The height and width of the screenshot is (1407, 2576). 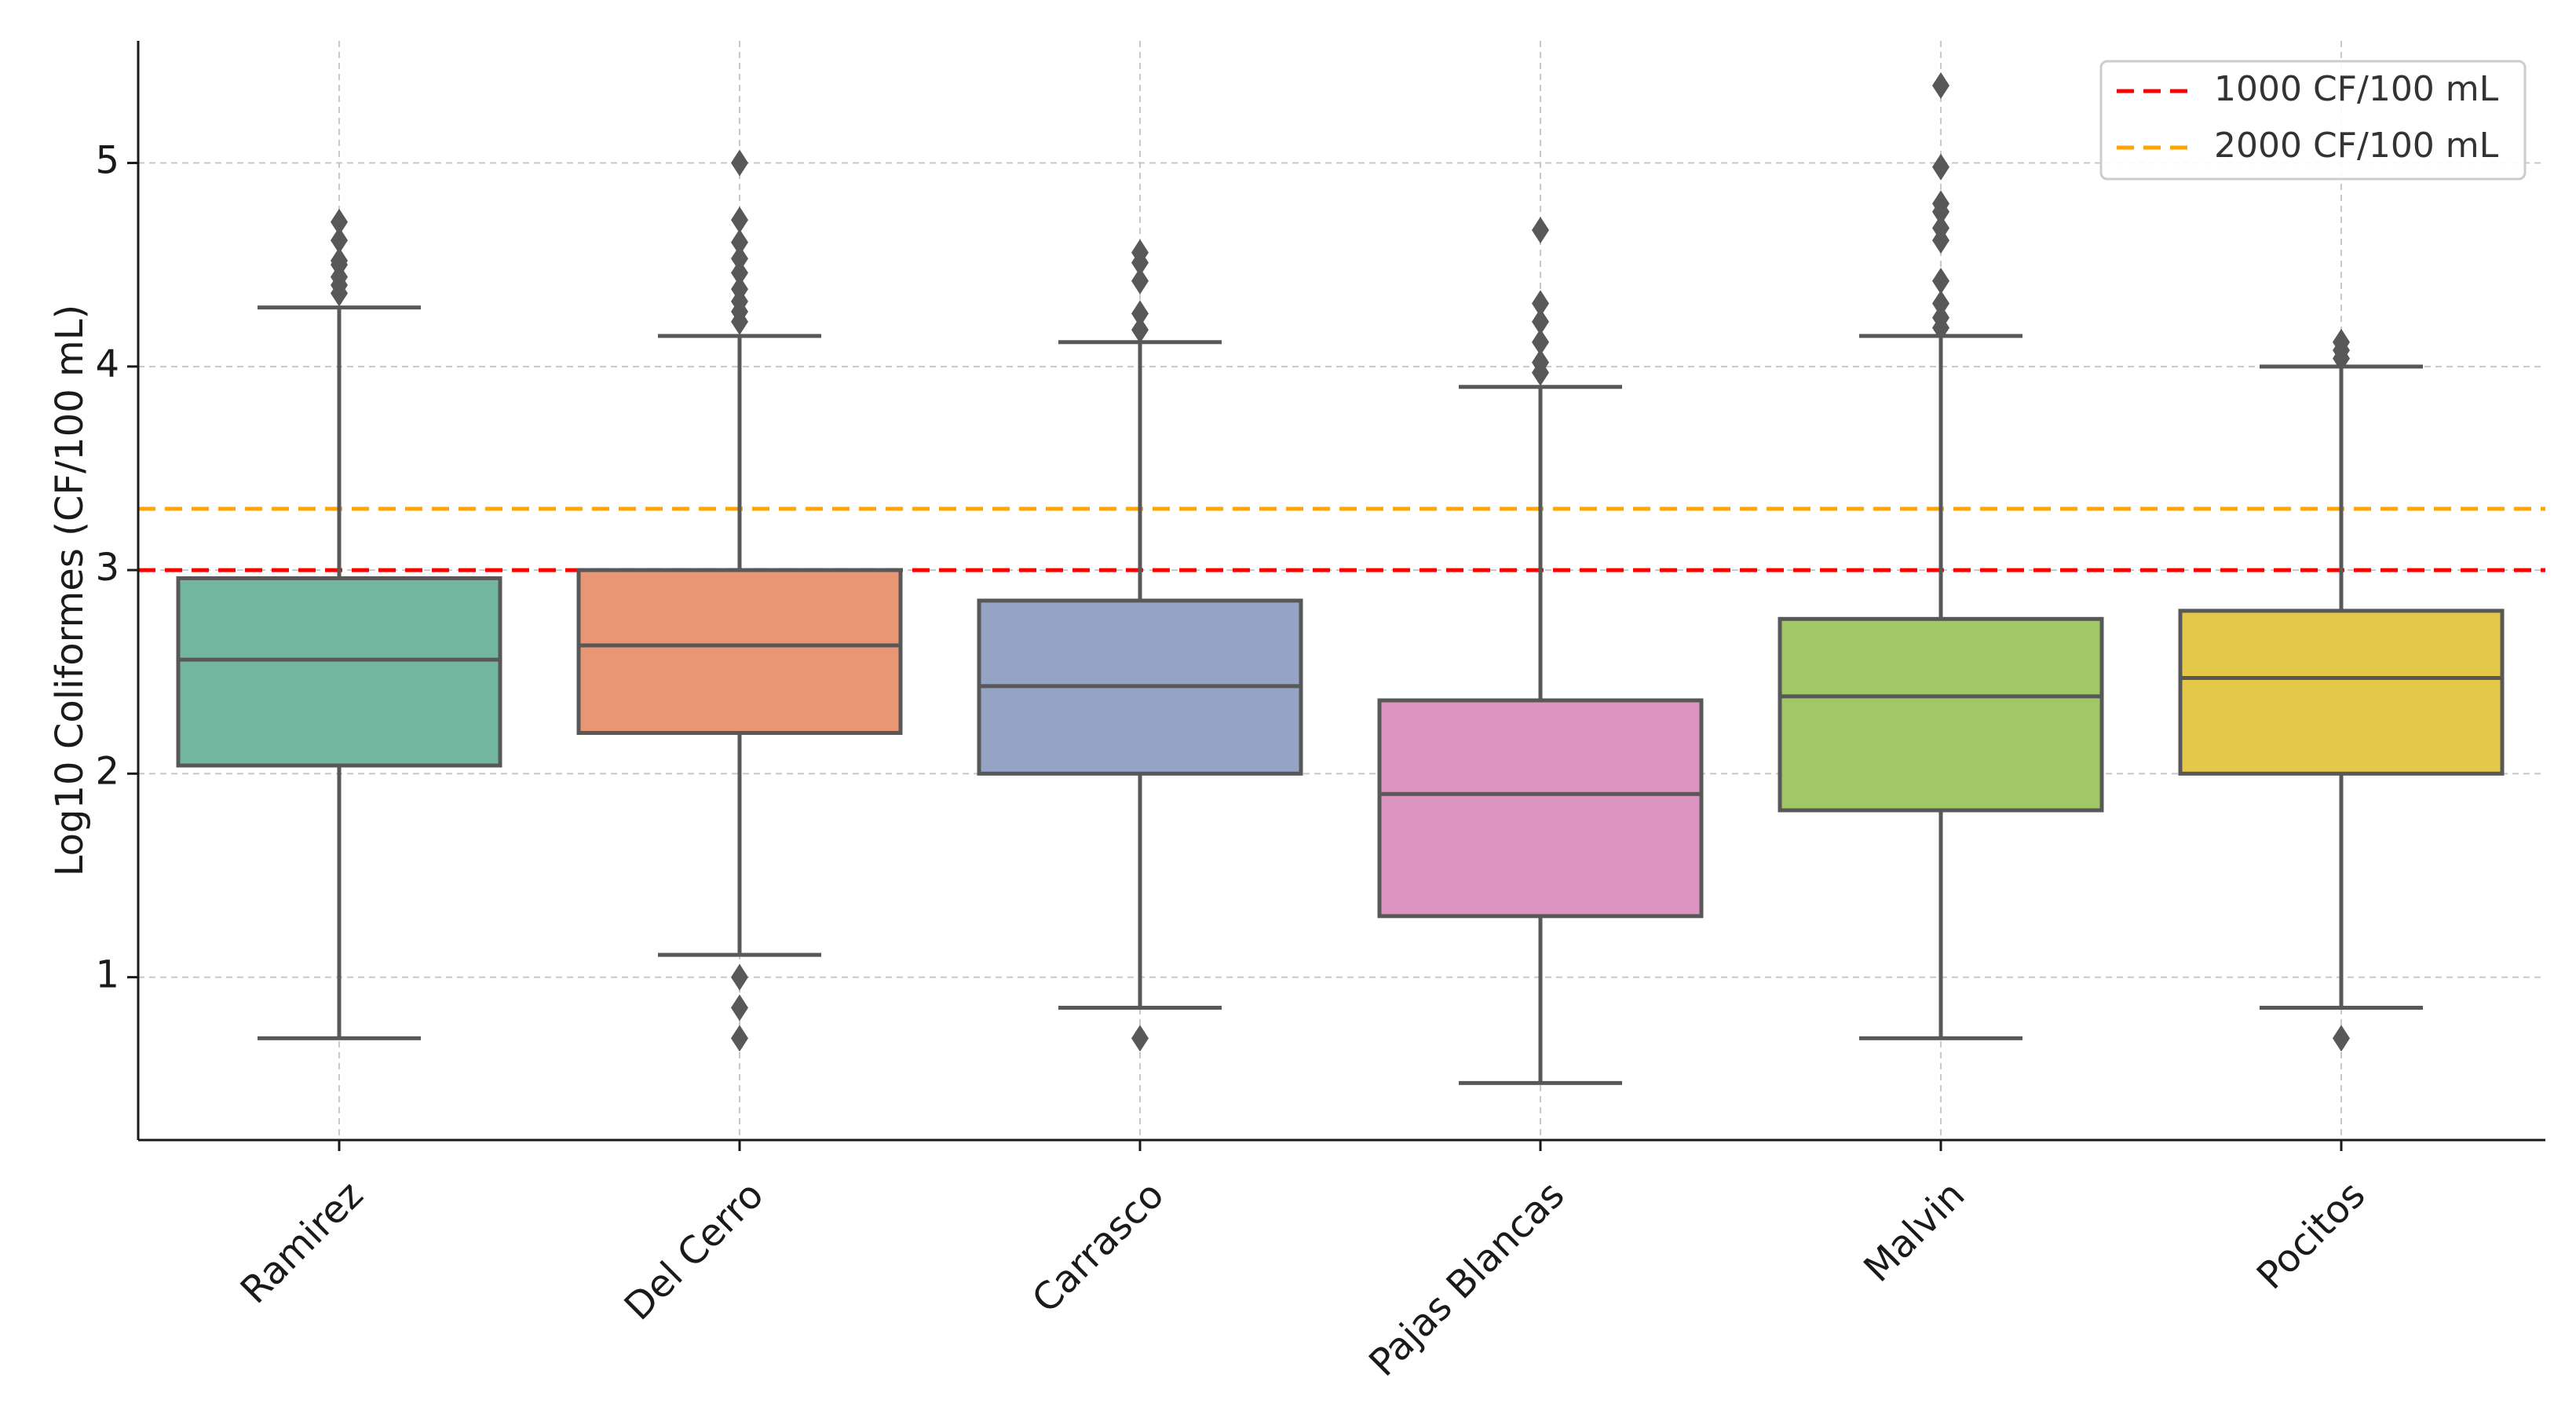 What do you see at coordinates (107, 364) in the screenshot?
I see `y-tick-label: 4` at bounding box center [107, 364].